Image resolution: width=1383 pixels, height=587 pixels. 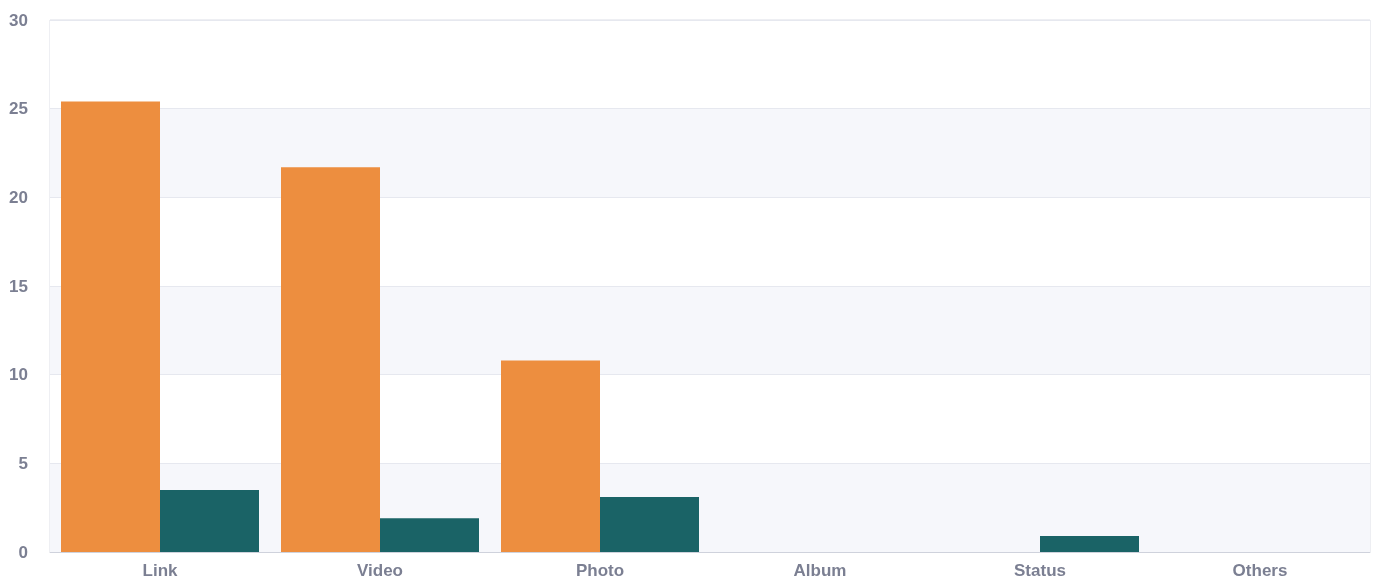 What do you see at coordinates (380, 570) in the screenshot?
I see `x-tick-label: Video` at bounding box center [380, 570].